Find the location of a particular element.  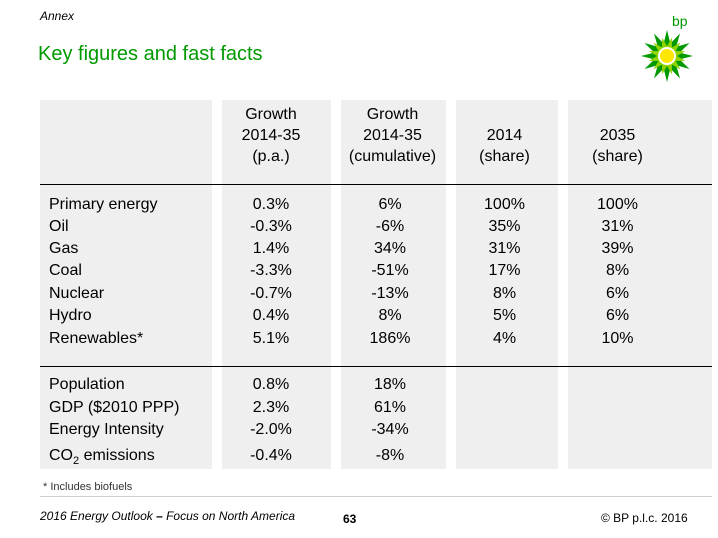

header-rule is located at coordinates (376, 184).